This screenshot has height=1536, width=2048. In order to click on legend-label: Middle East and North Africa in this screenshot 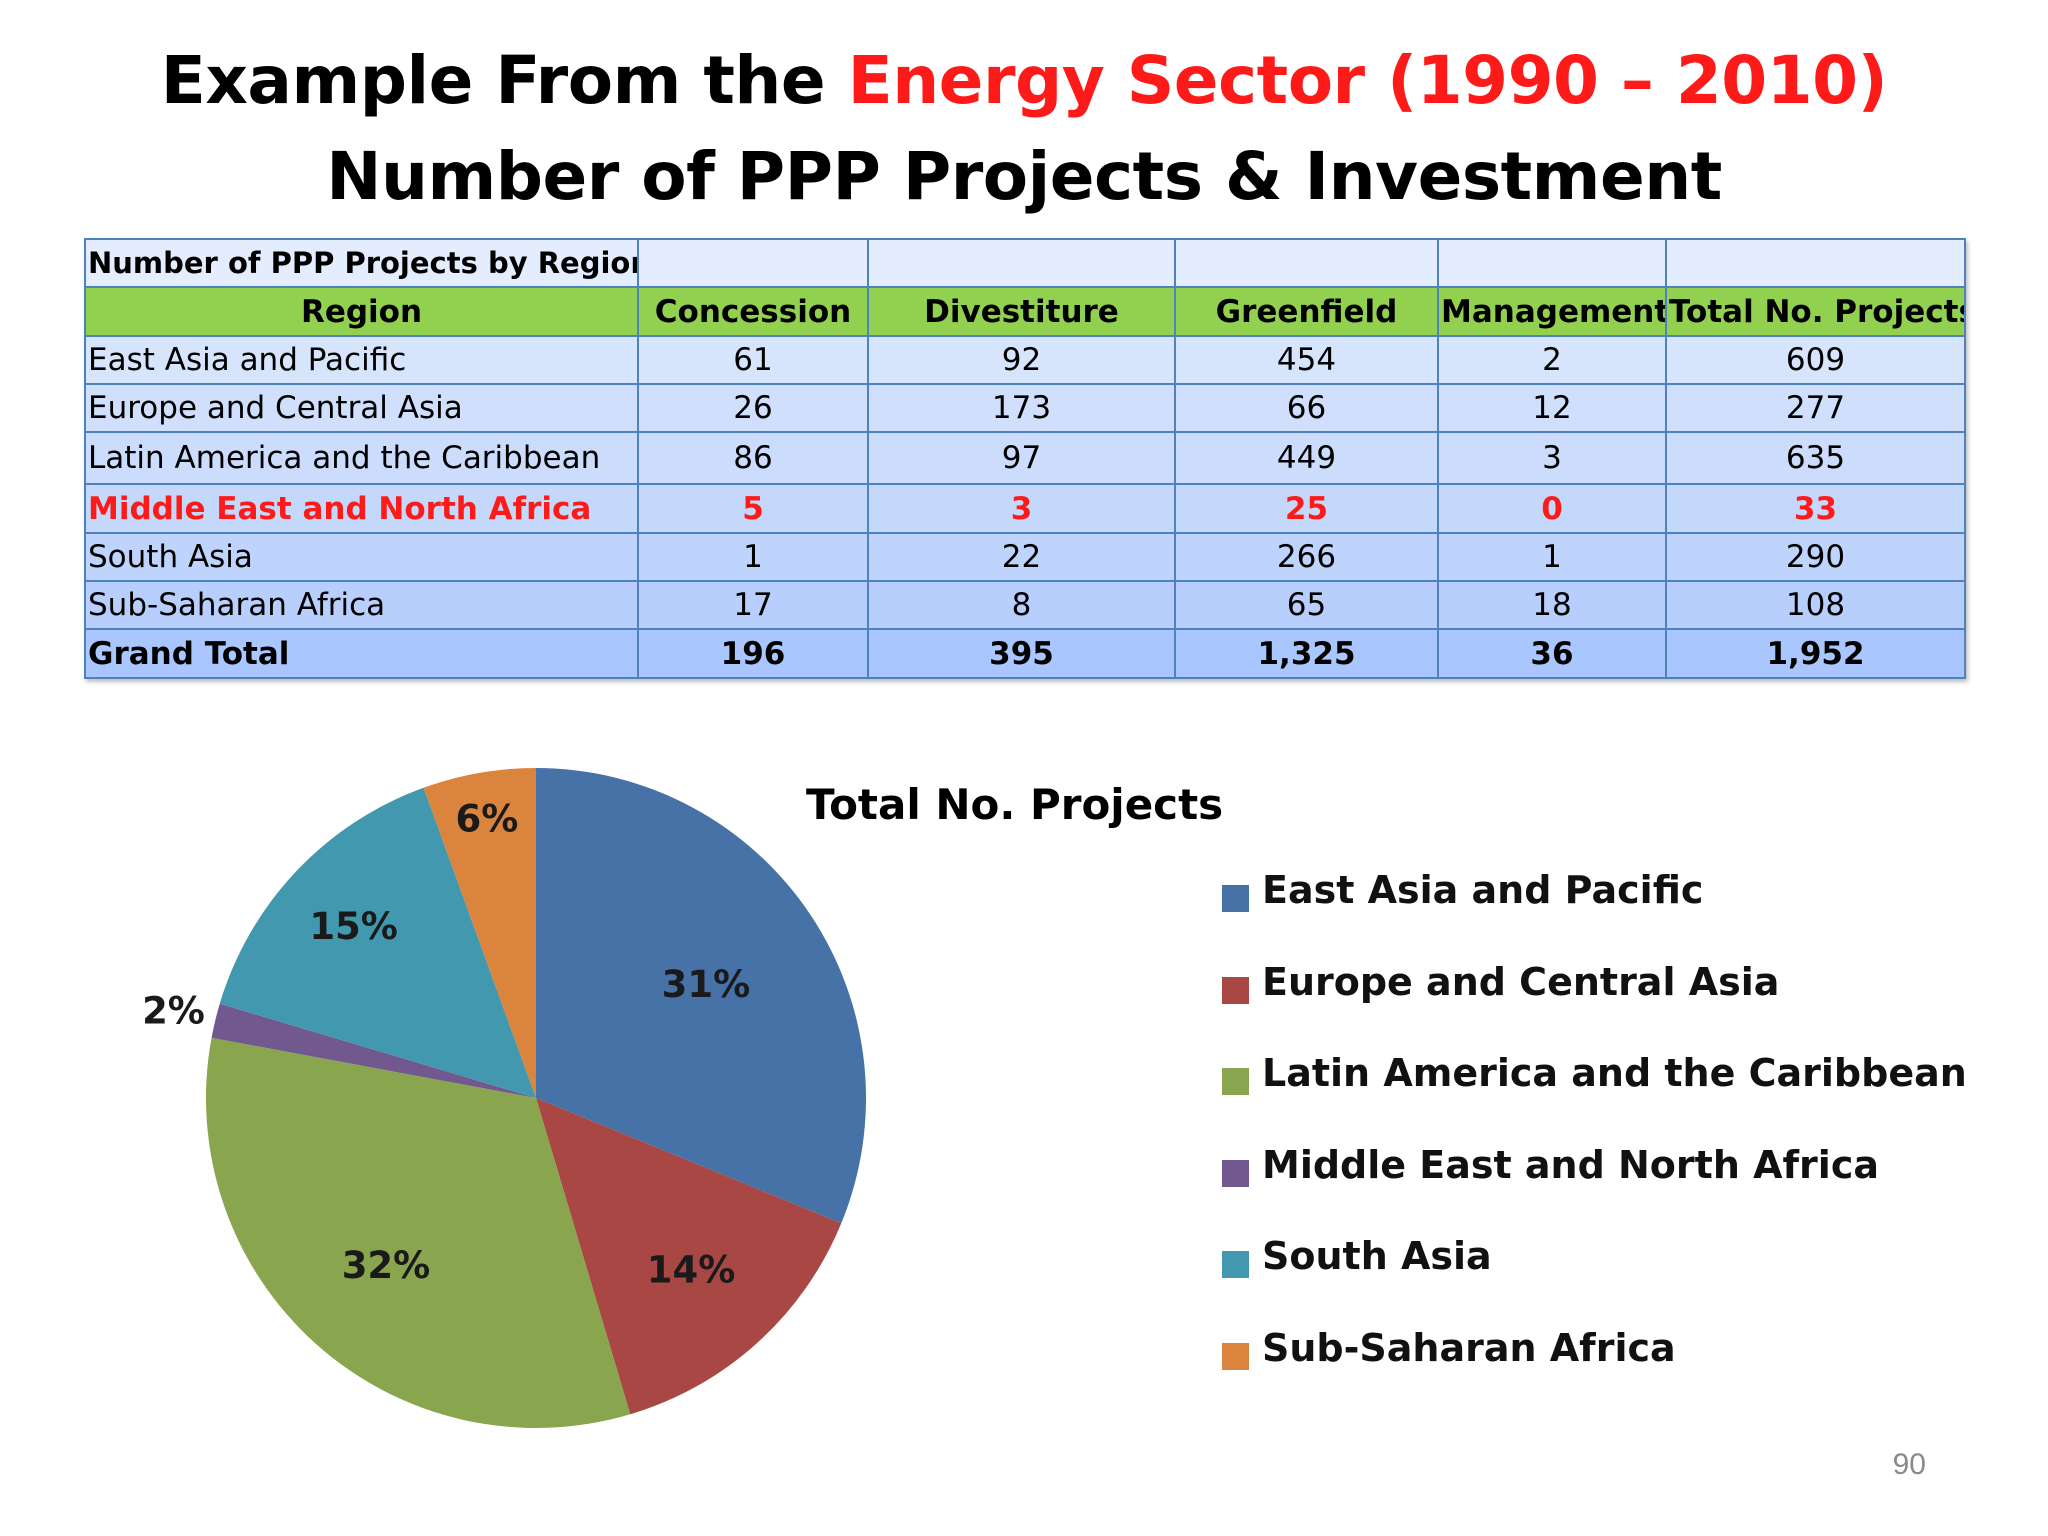, I will do `click(1570, 1164)`.